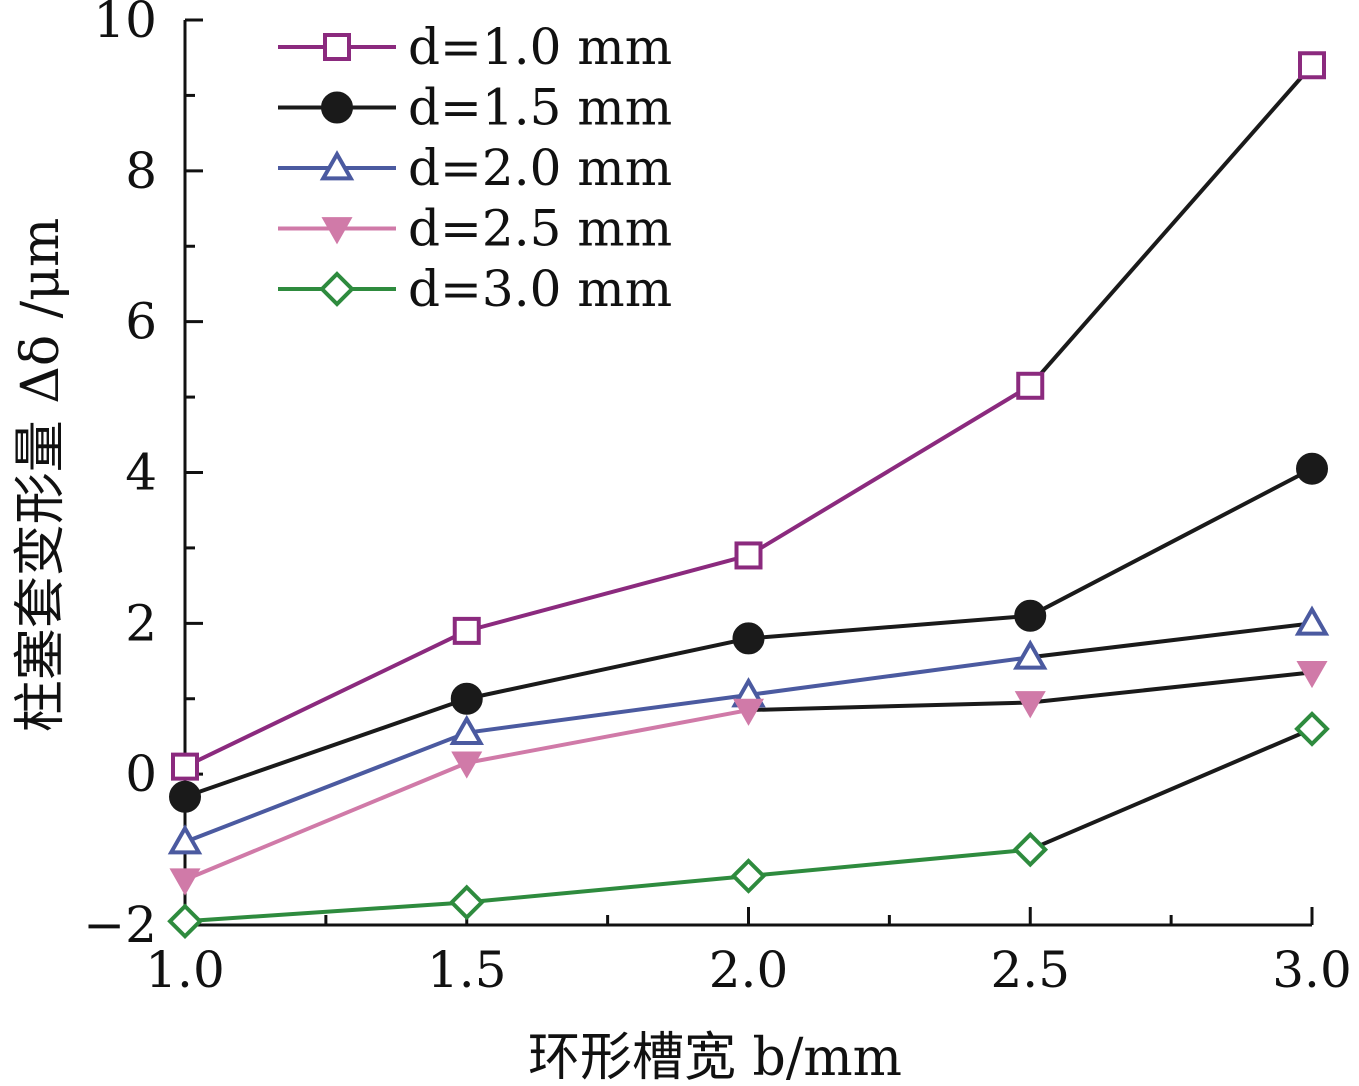 This screenshot has width=1359, height=1086. What do you see at coordinates (141, 623) in the screenshot?
I see `y-tick-label: 2` at bounding box center [141, 623].